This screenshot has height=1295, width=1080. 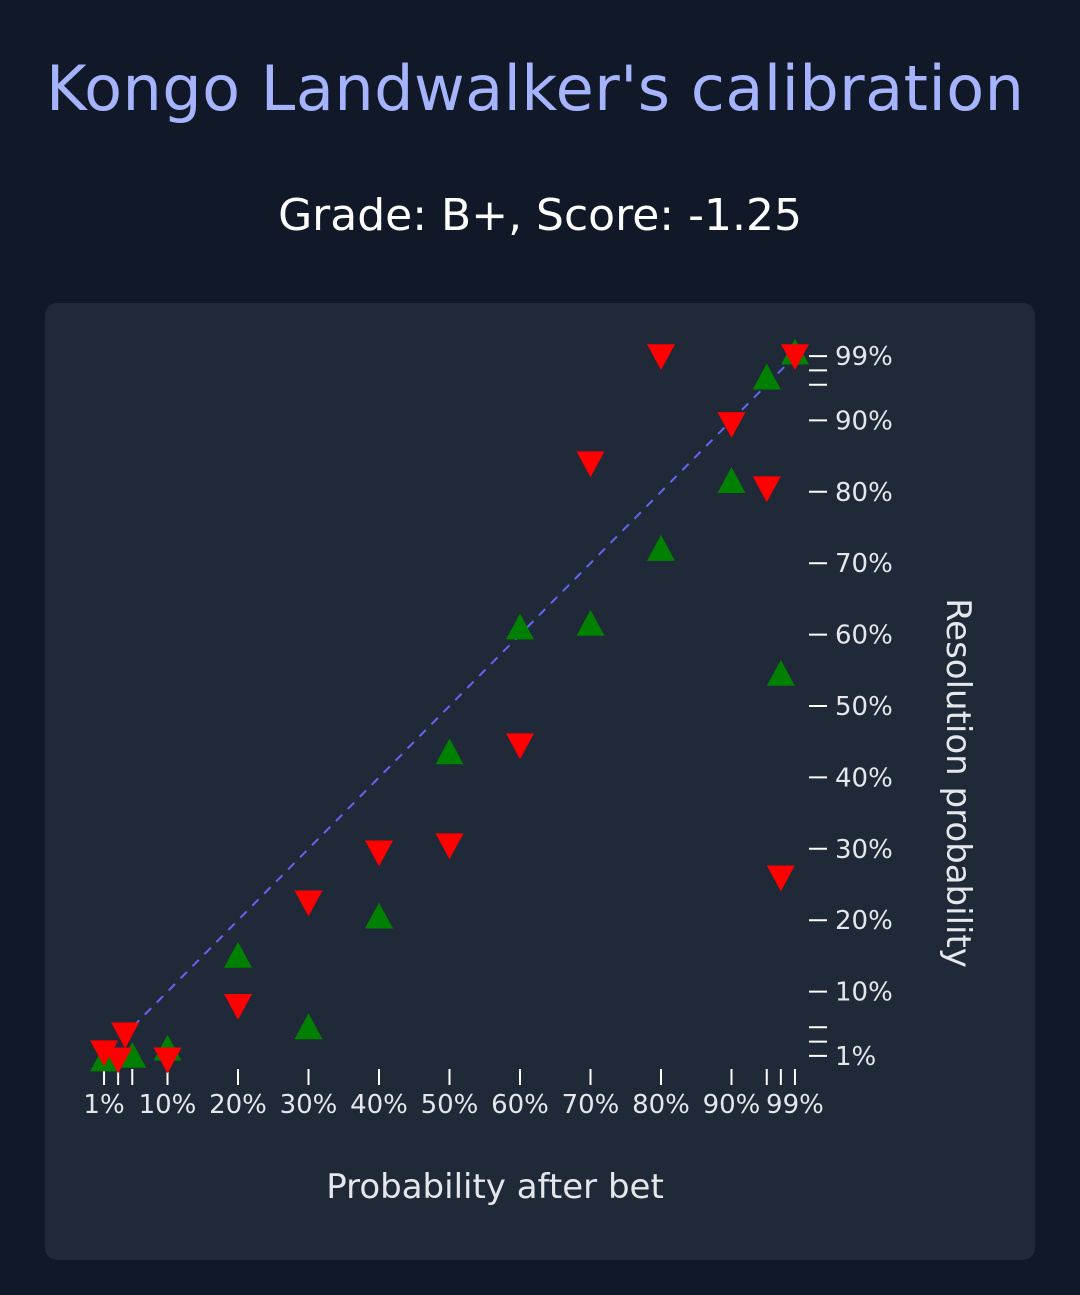 I want to click on y-axis-title: Resolution probability, so click(x=958, y=783).